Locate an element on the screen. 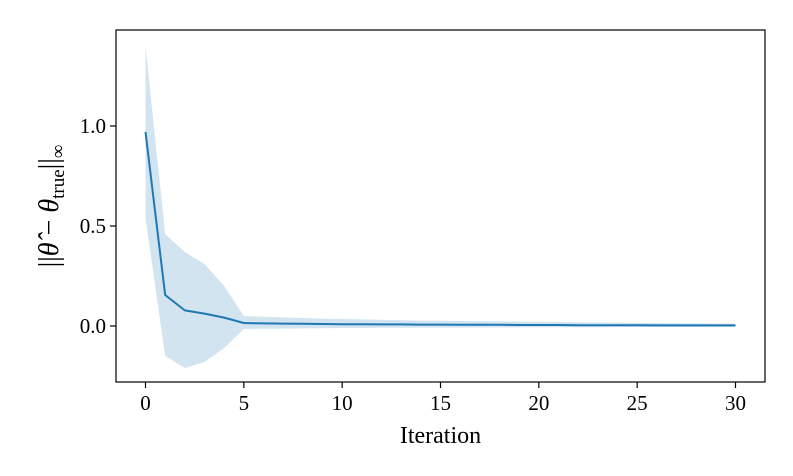 The width and height of the screenshot is (793, 476). y-label-prefix: || is located at coordinates (49, 261).